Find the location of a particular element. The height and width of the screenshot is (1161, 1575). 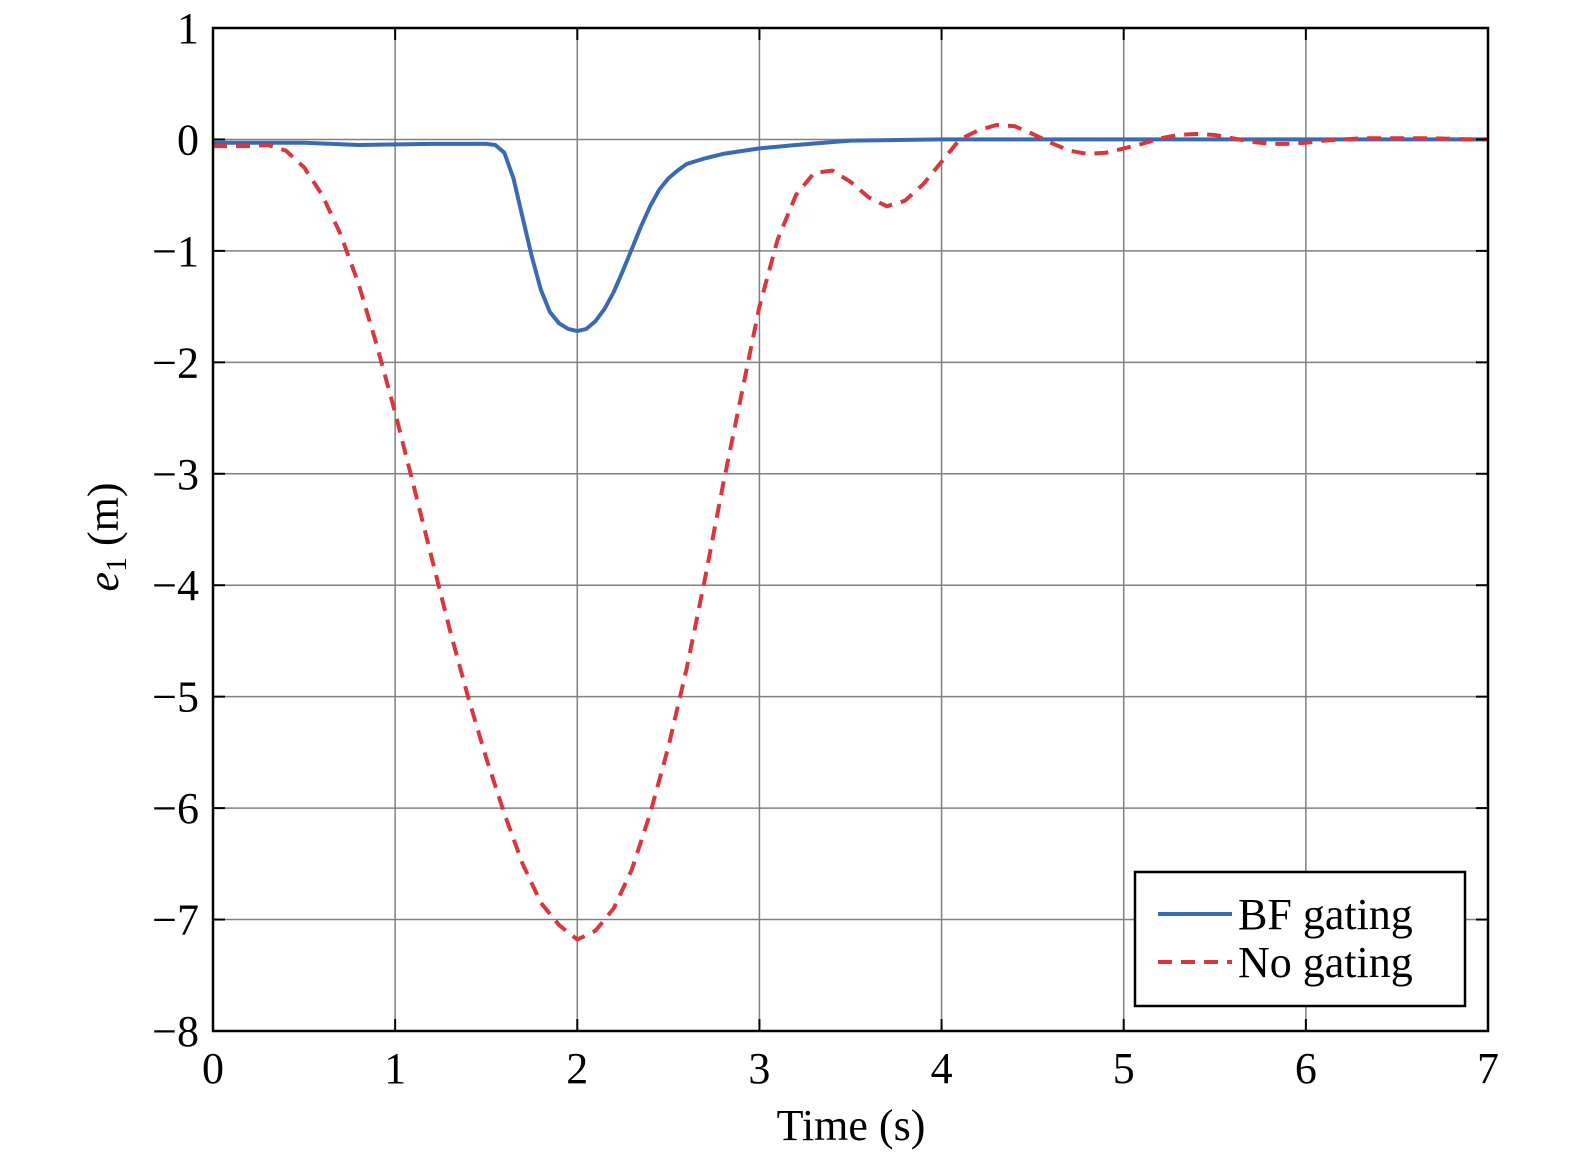

y-tick-label: 0 is located at coordinates (188, 139).